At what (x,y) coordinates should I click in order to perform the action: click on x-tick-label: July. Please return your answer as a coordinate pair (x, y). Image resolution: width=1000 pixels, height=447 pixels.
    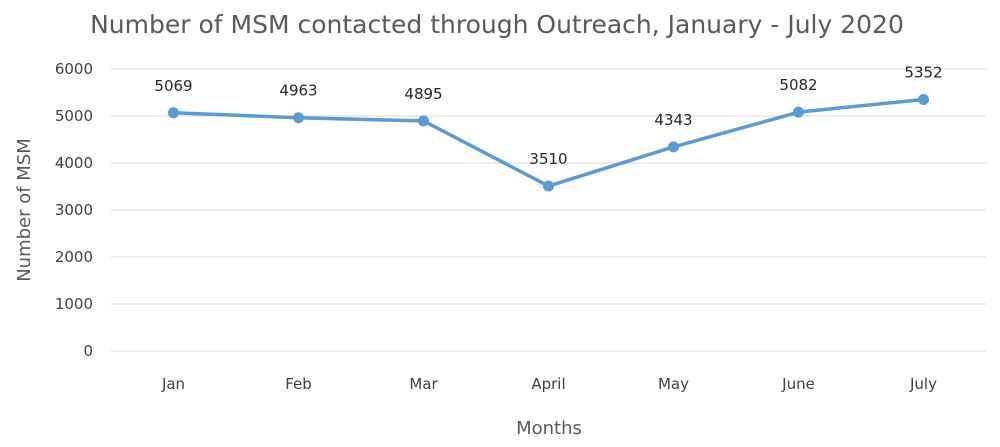
    Looking at the image, I should click on (923, 384).